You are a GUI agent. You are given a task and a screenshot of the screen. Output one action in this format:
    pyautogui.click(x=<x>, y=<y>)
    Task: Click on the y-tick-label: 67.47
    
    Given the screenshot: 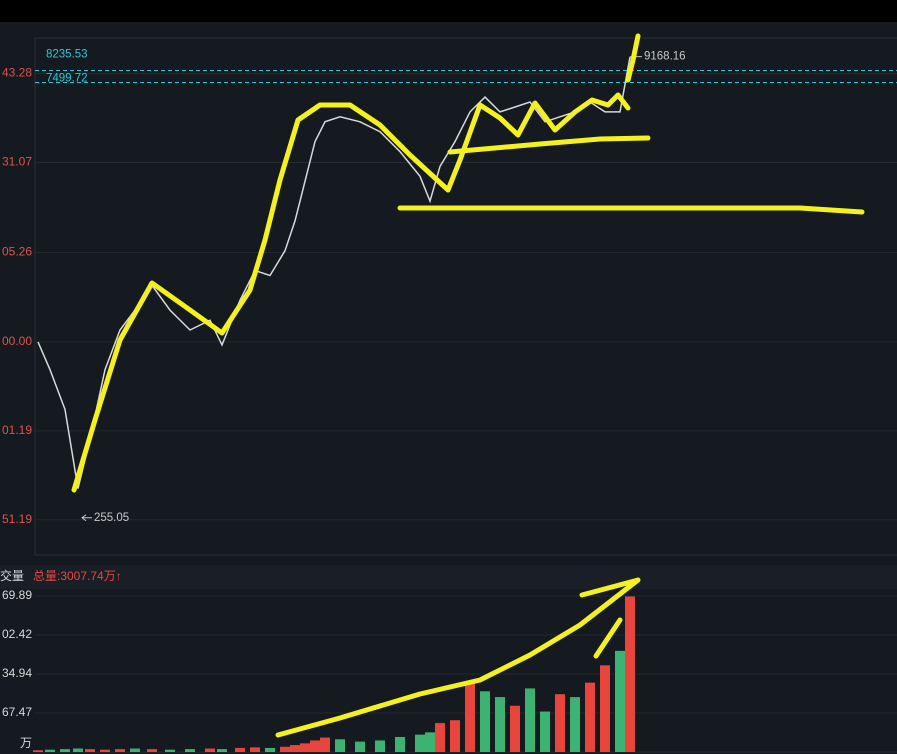 What is the action you would take?
    pyautogui.click(x=17, y=712)
    